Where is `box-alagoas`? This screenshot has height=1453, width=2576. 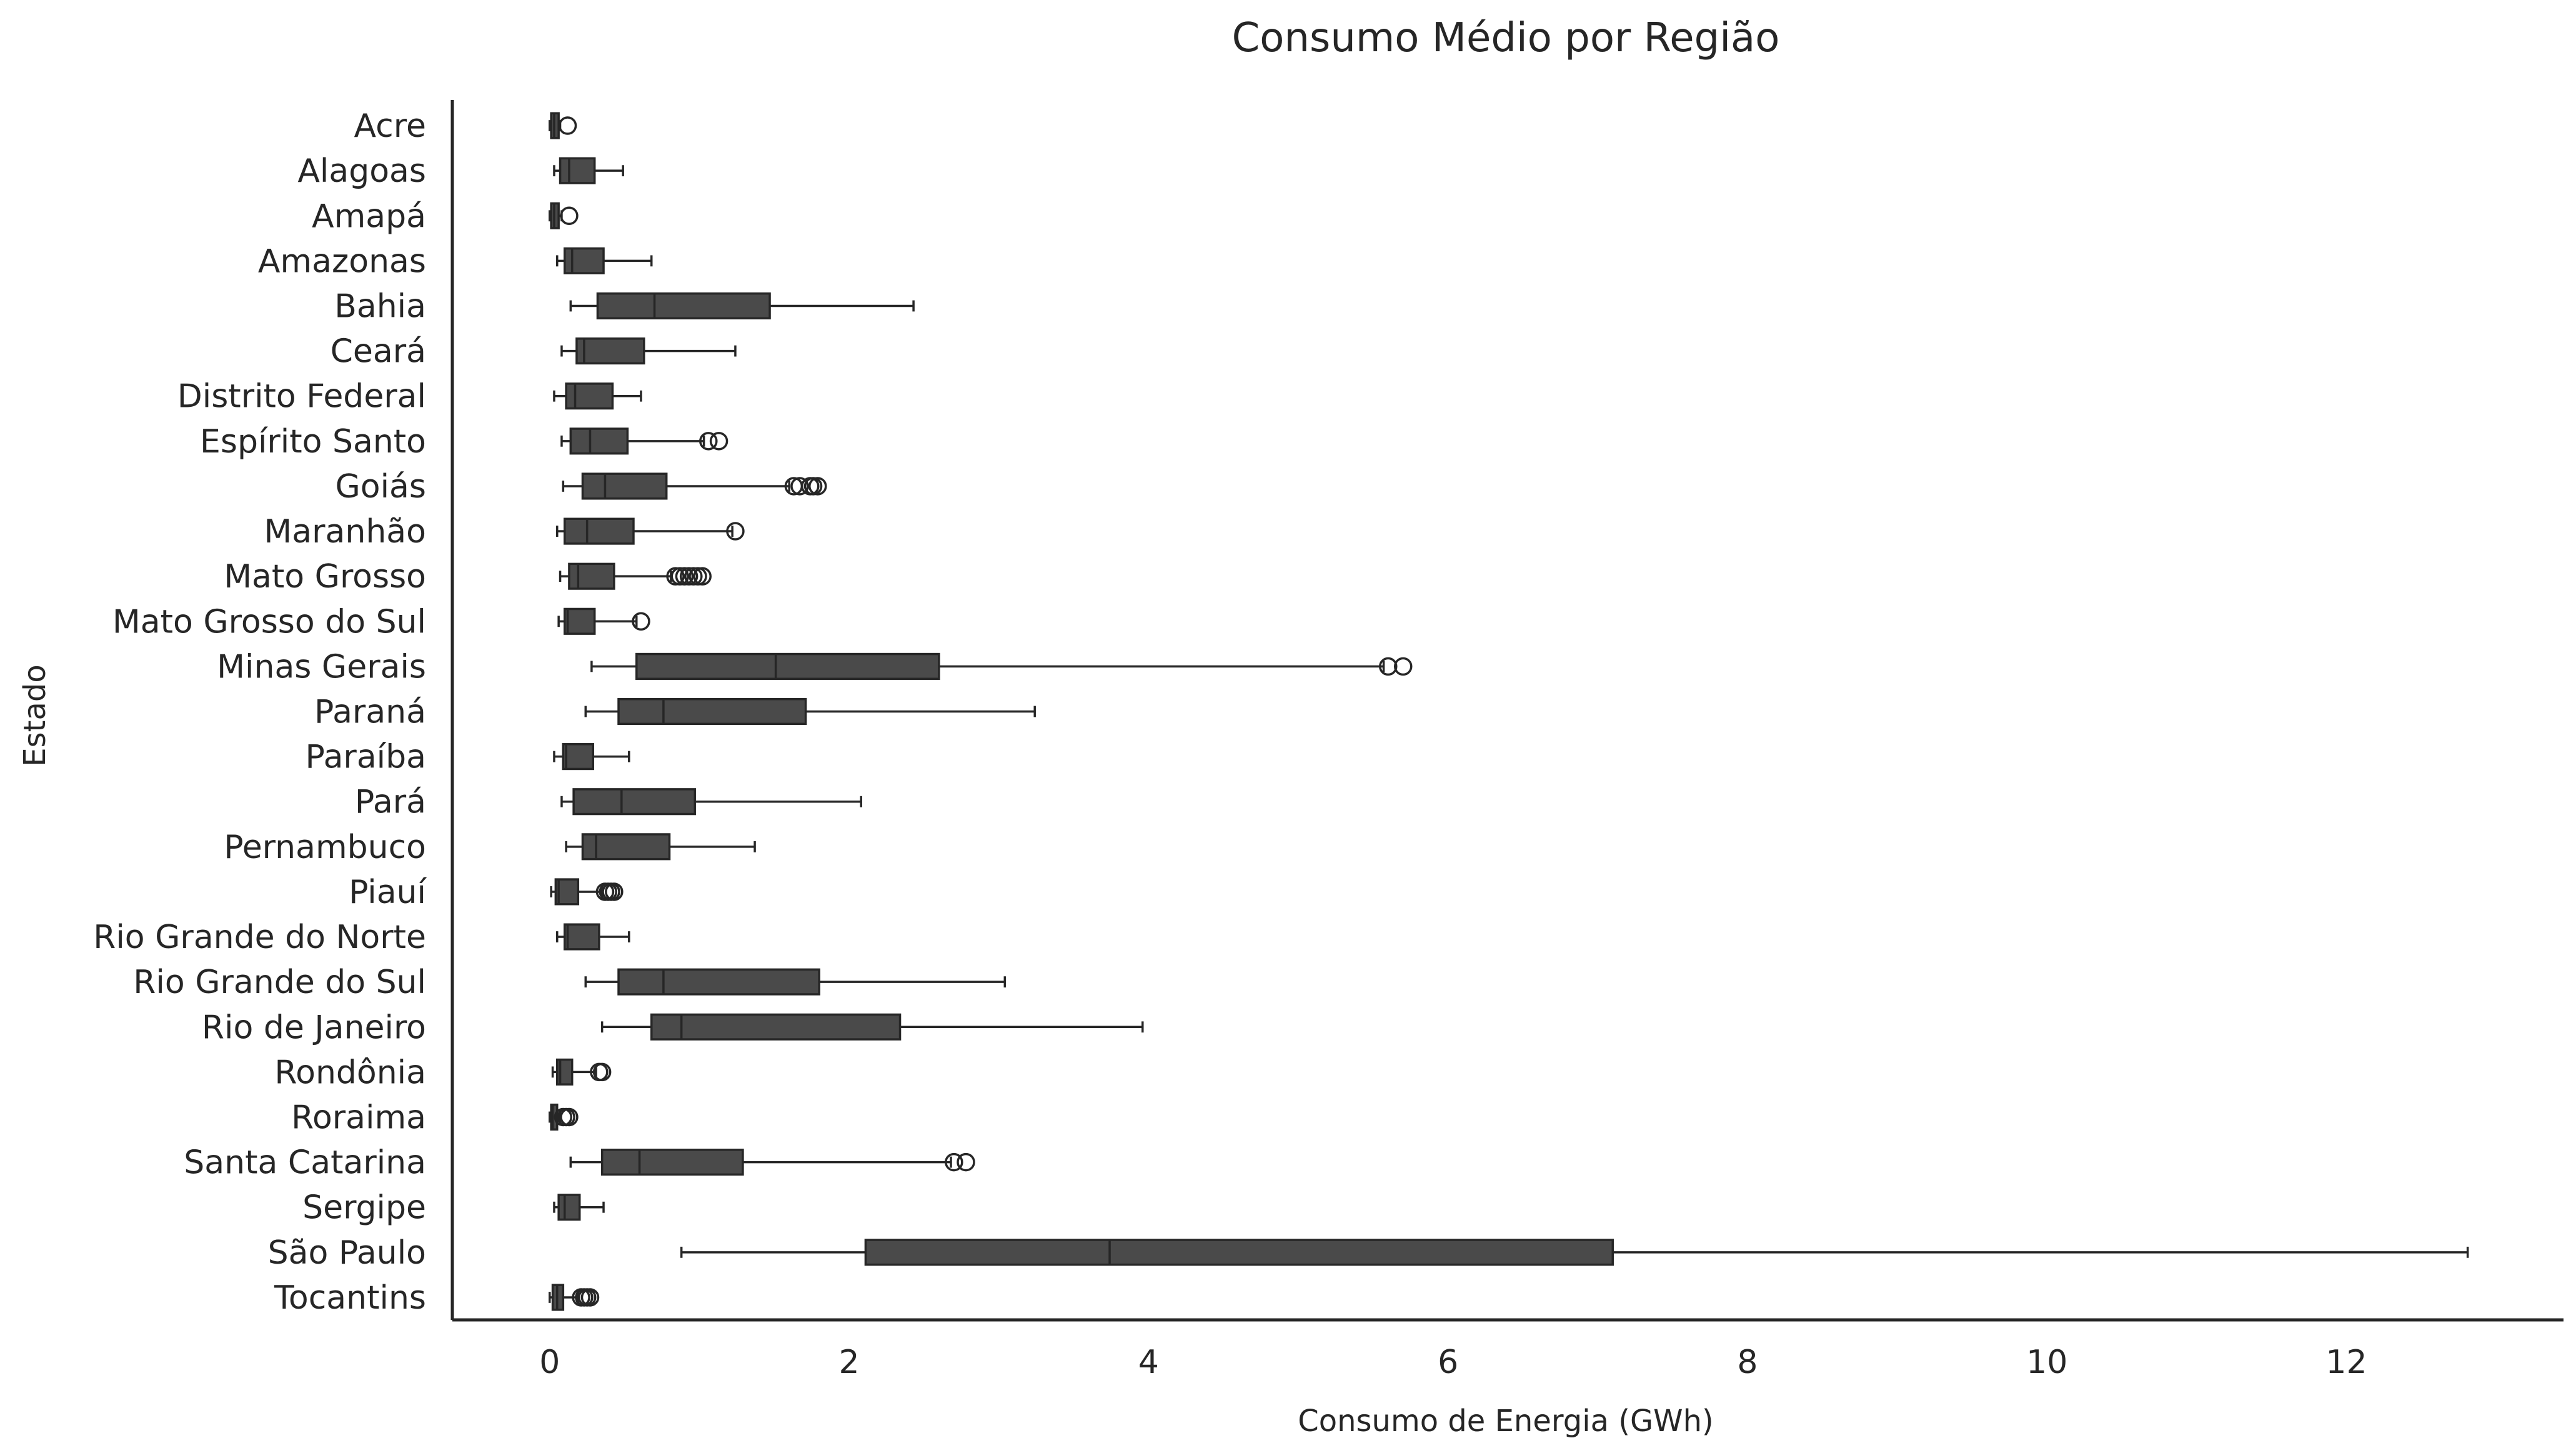 box-alagoas is located at coordinates (588, 170).